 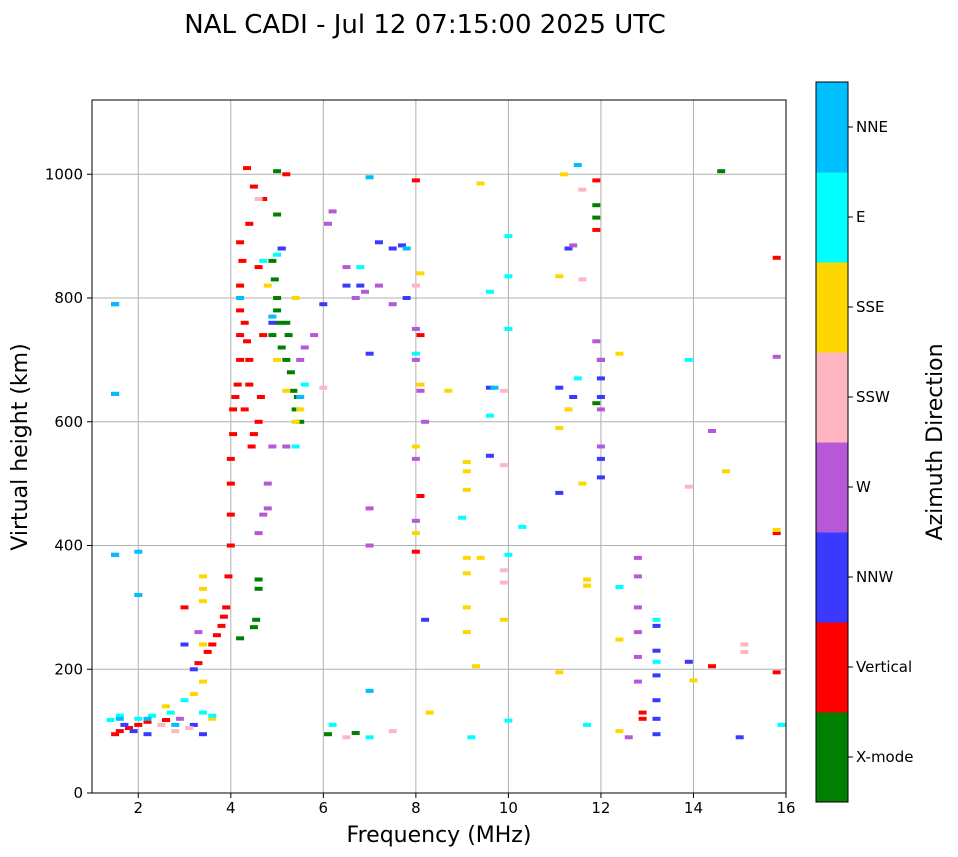 What do you see at coordinates (78, 793) in the screenshot?
I see `y-tick-label: 0` at bounding box center [78, 793].